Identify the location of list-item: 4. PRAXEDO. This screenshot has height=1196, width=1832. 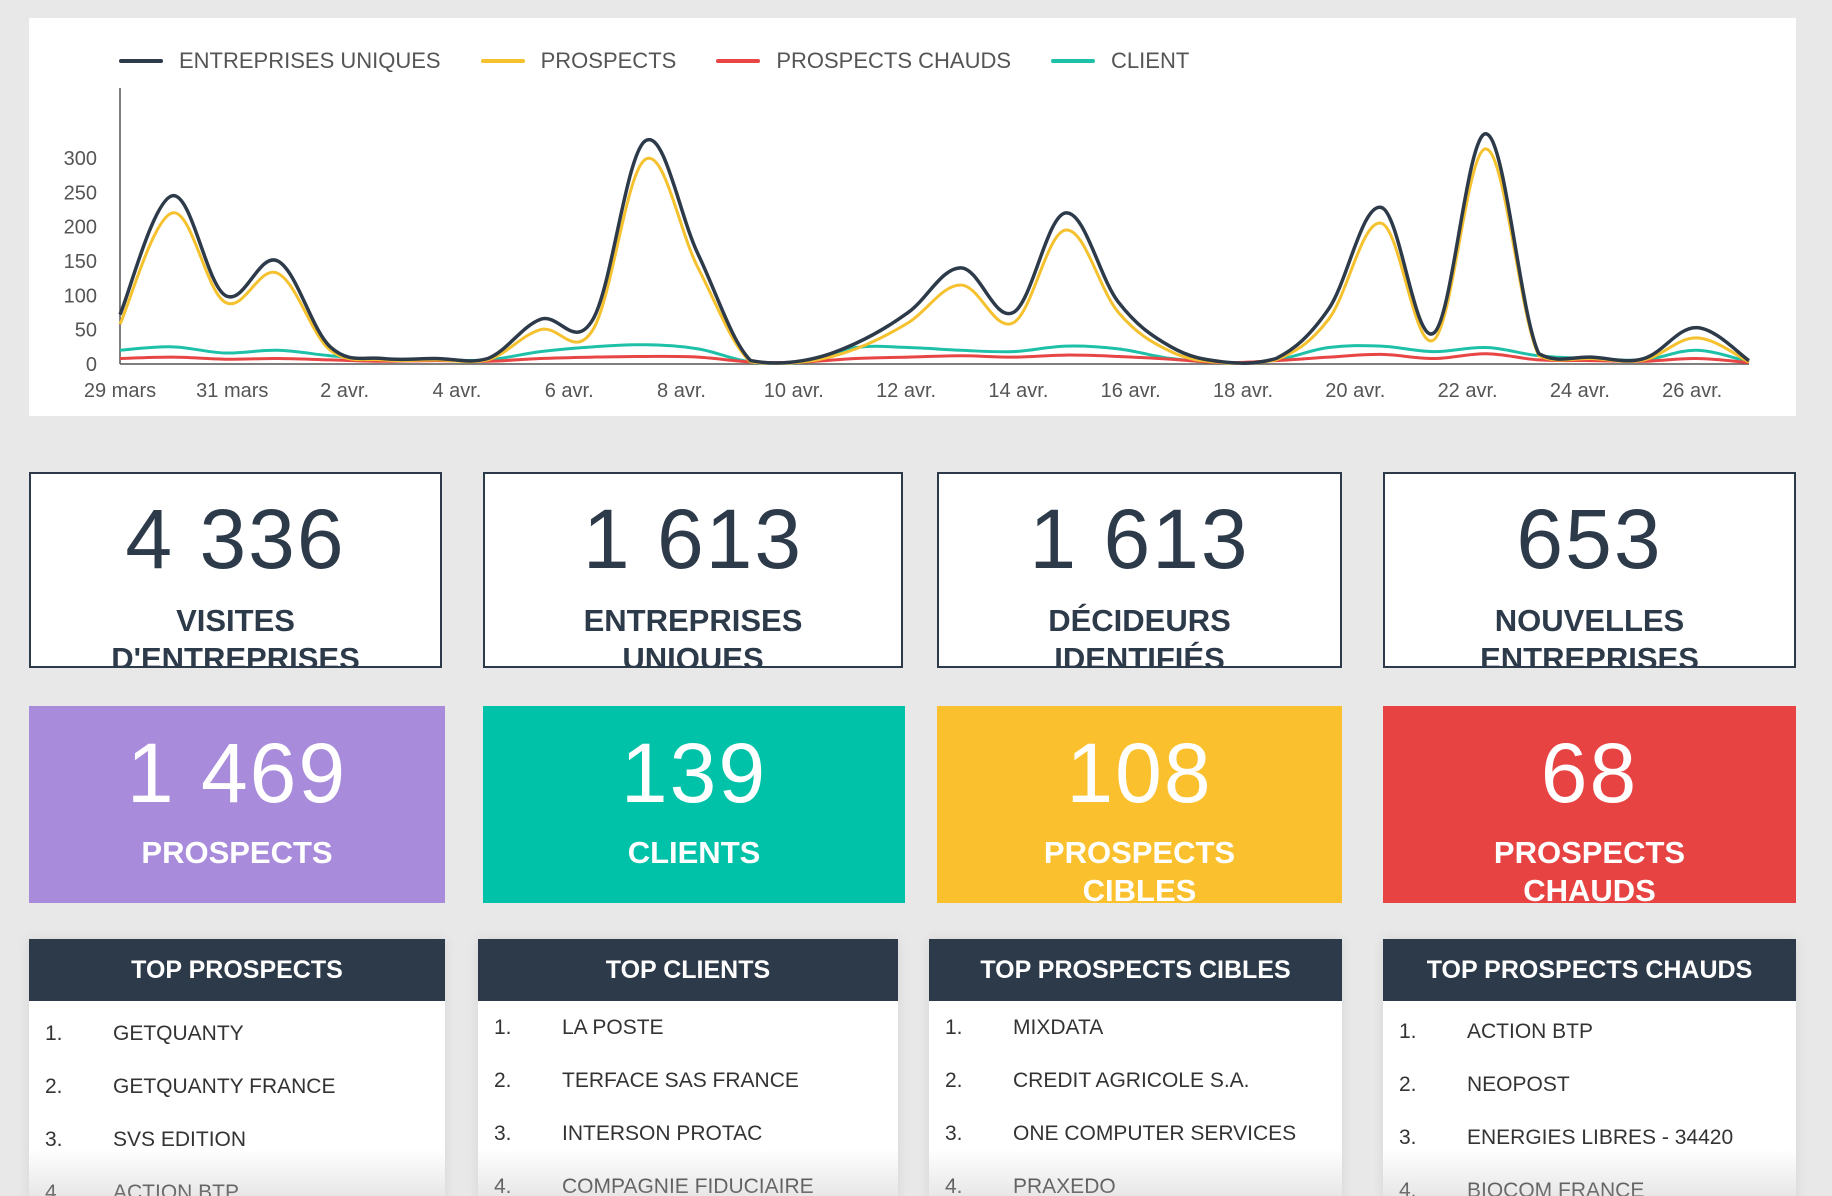
(1135, 1178).